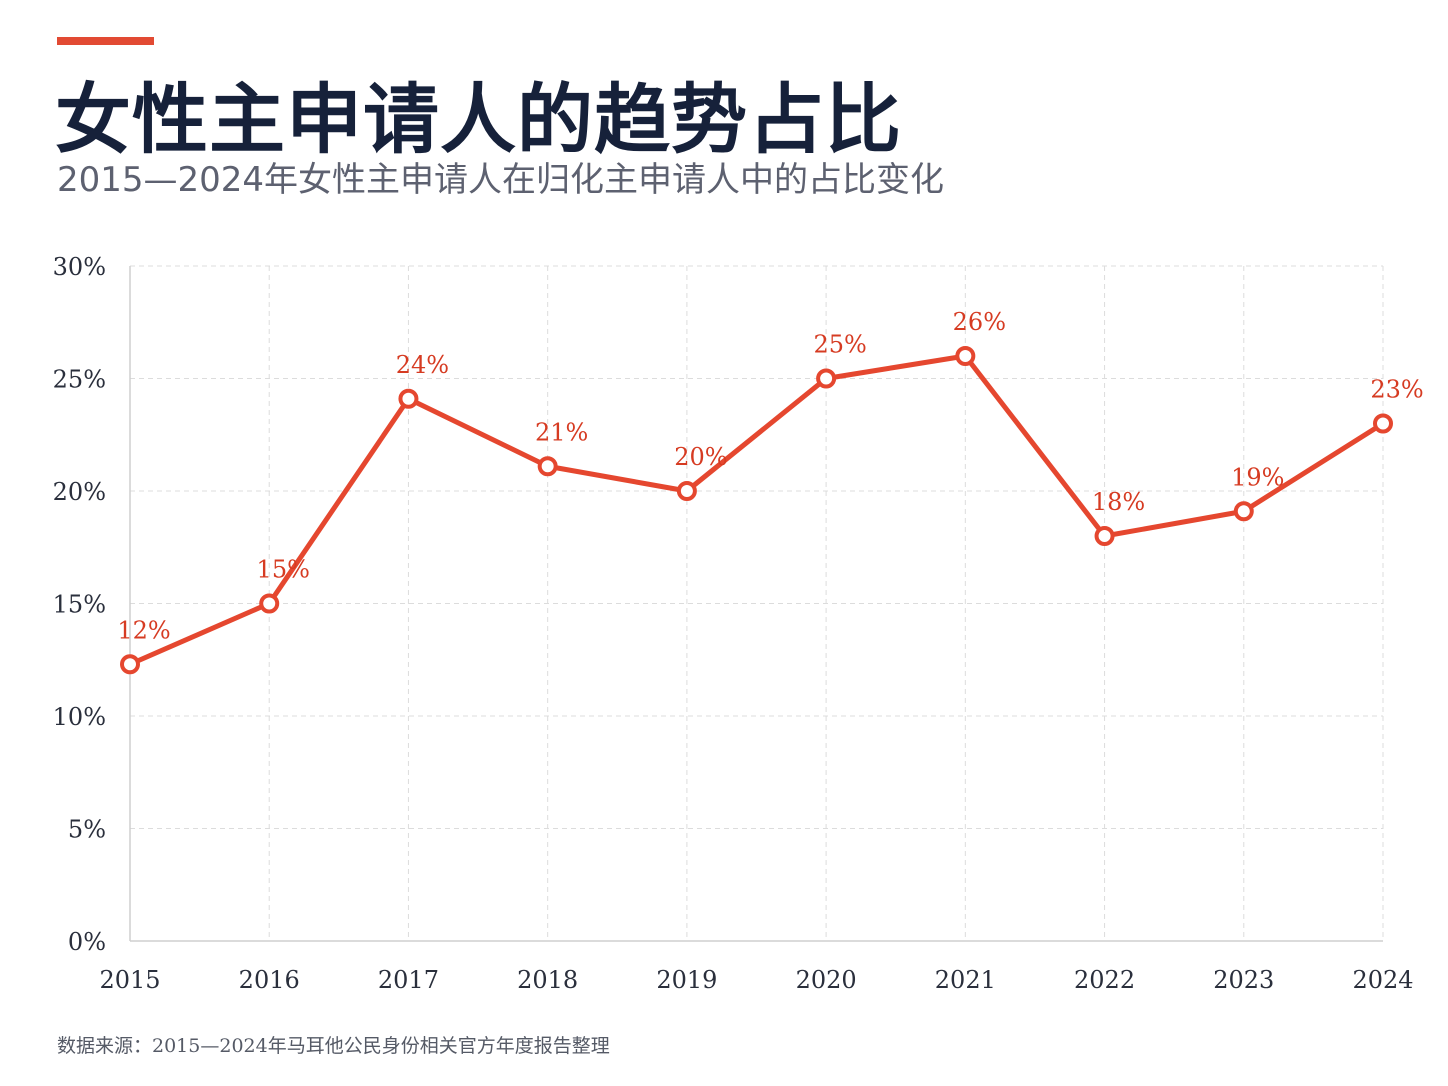 The height and width of the screenshot is (1086, 1448). Describe the element at coordinates (826, 980) in the screenshot. I see `x-tick-label: 2020` at that location.